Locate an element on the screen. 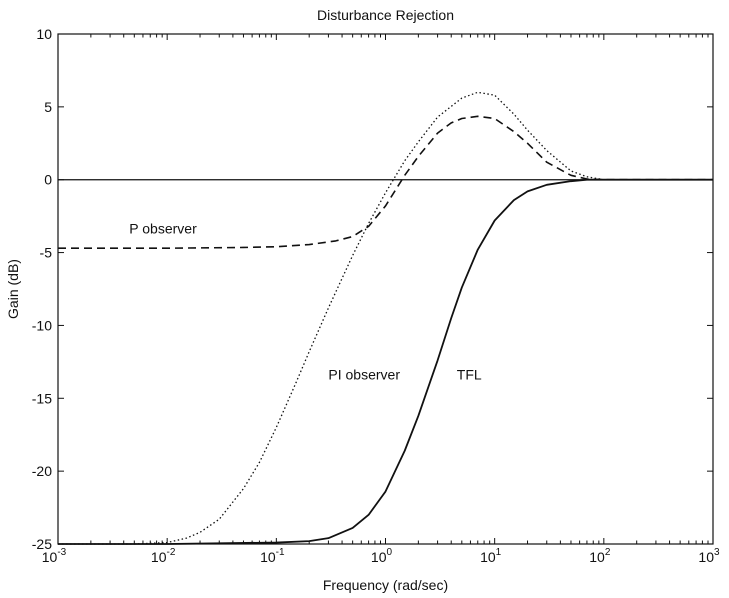 This screenshot has width=729, height=598. y-tick-label: -10 is located at coordinates (42, 325).